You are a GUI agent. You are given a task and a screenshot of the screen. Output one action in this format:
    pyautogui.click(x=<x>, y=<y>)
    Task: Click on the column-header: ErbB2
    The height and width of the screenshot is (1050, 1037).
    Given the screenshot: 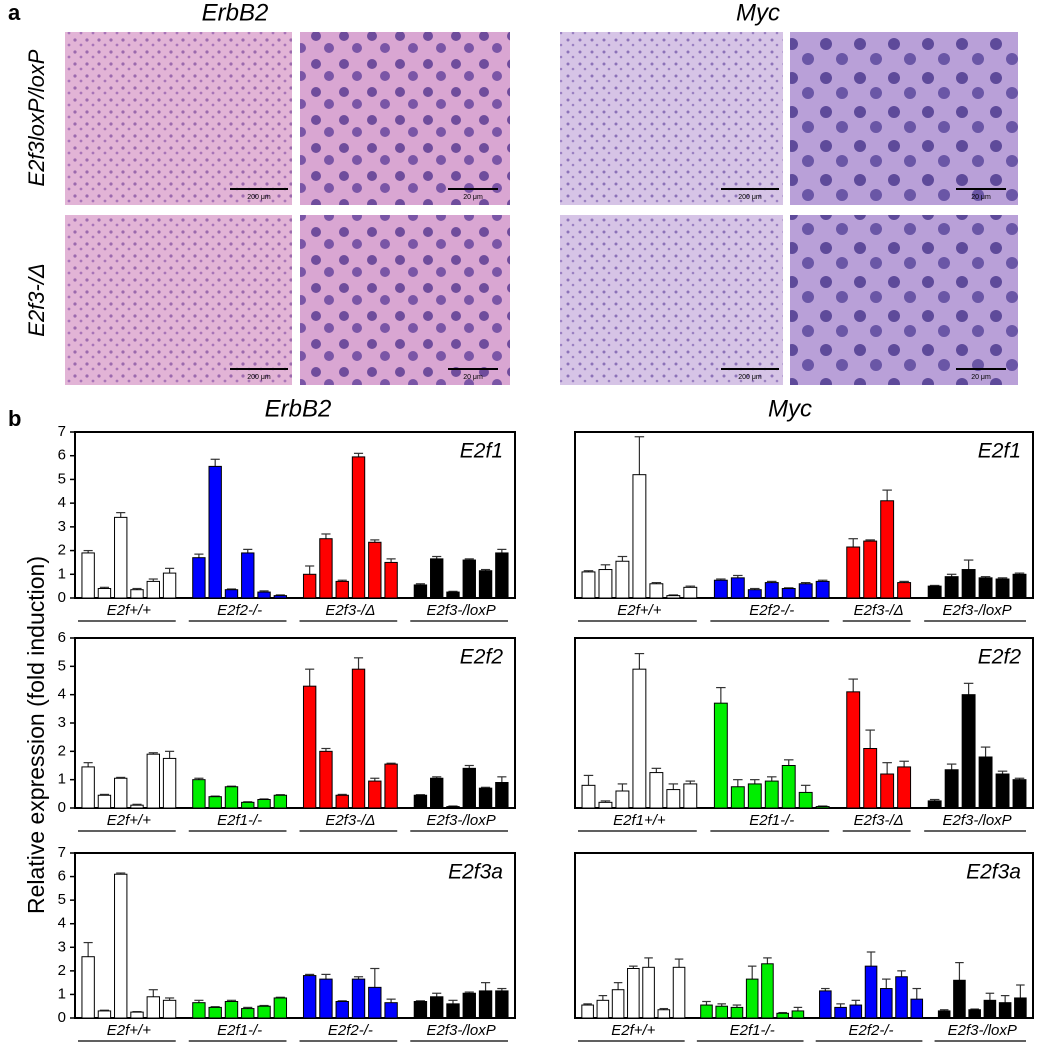 What is the action you would take?
    pyautogui.click(x=298, y=408)
    